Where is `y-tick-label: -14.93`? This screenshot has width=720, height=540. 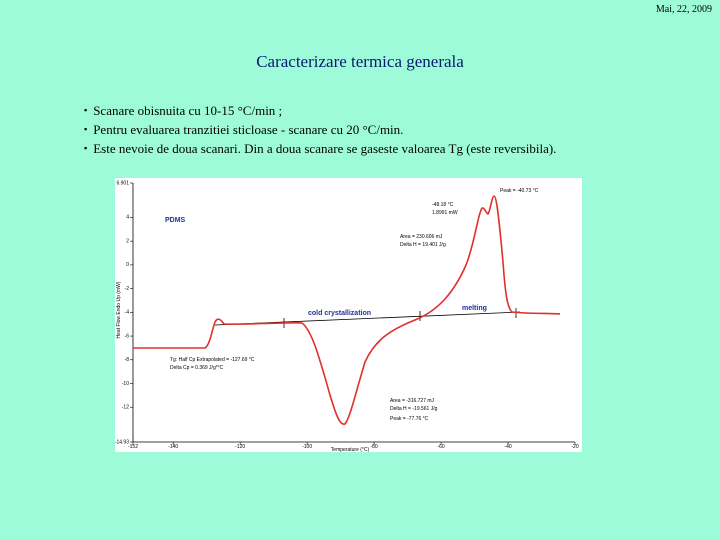 y-tick-label: -14.93 is located at coordinates (122, 442).